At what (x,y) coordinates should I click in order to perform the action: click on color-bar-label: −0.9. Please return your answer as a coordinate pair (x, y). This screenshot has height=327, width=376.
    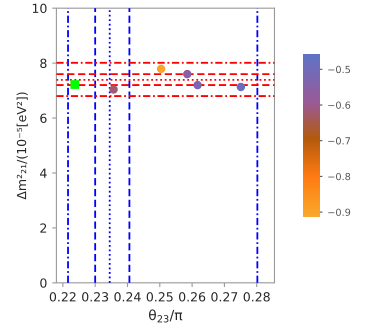
    Looking at the image, I should click on (339, 212).